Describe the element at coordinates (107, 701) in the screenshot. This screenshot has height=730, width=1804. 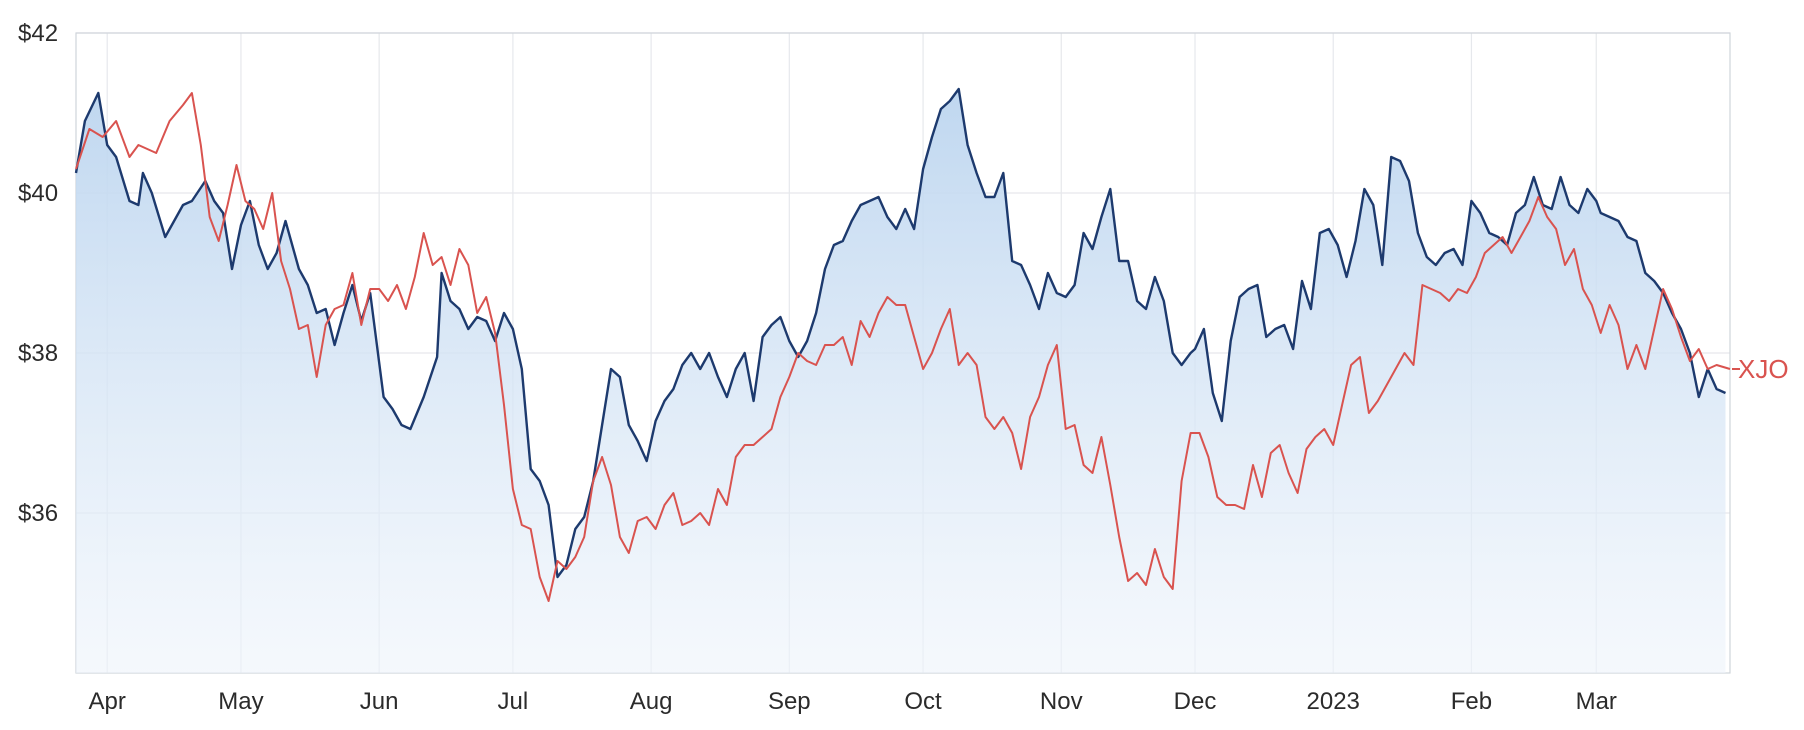
I see `x-tick-label: Apr` at that location.